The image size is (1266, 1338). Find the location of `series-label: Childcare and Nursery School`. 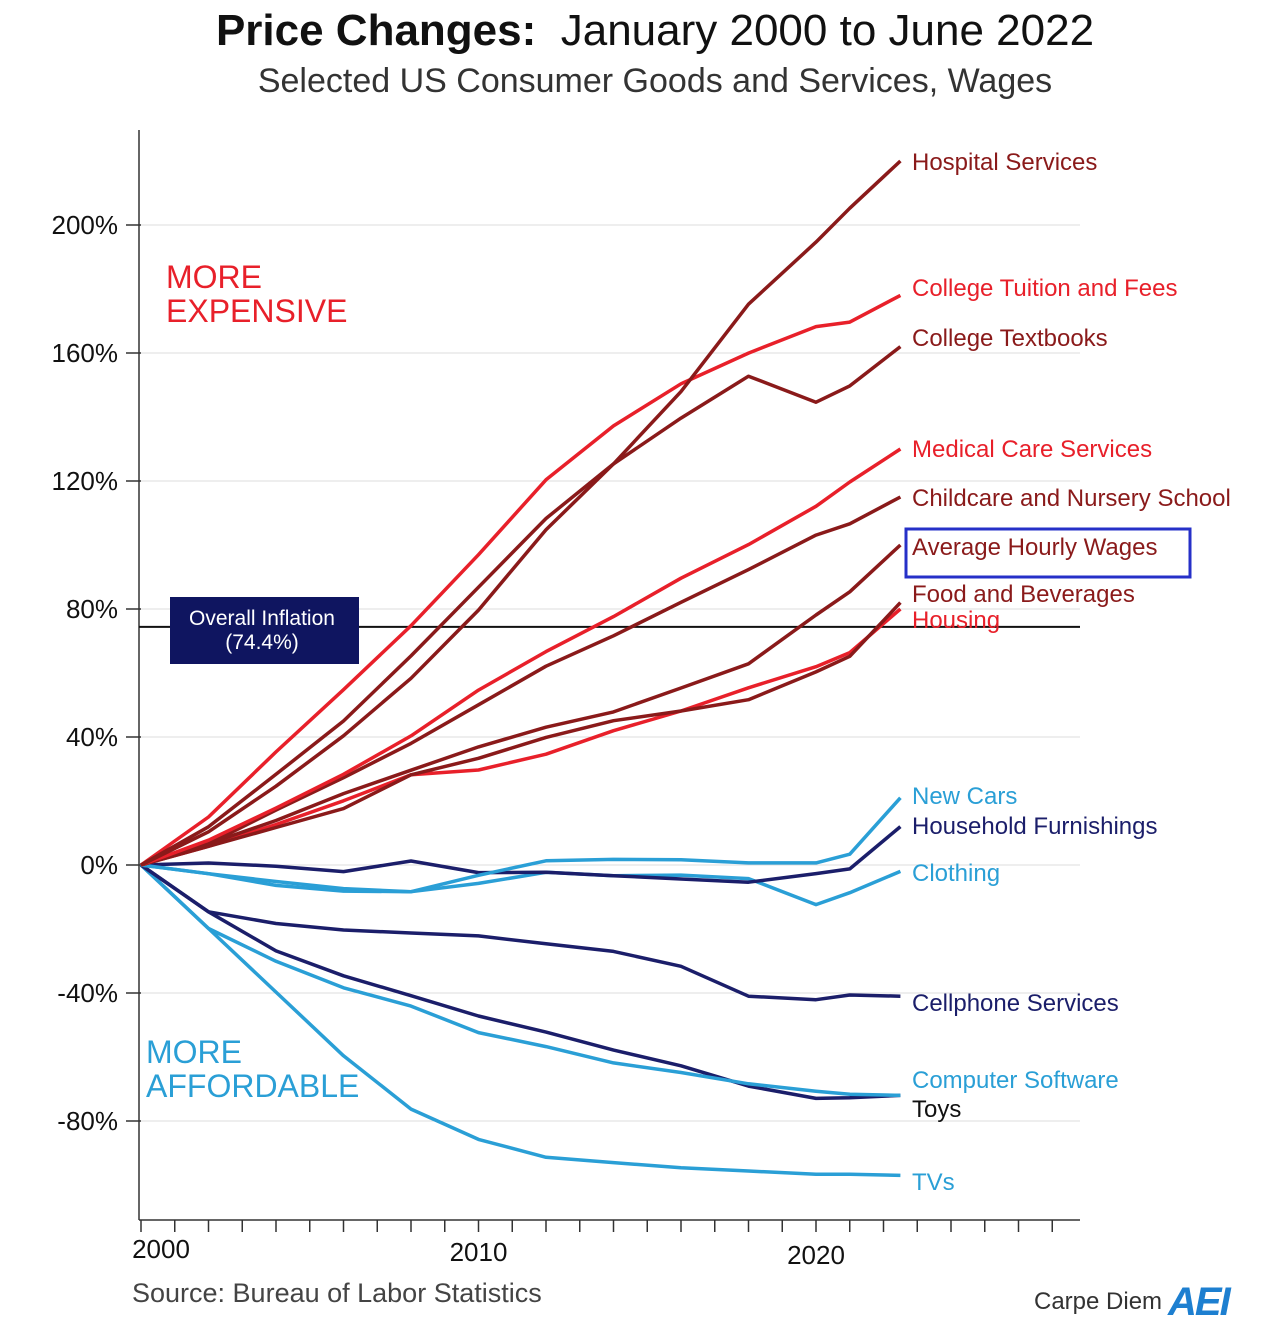

series-label: Childcare and Nursery School is located at coordinates (1071, 498).